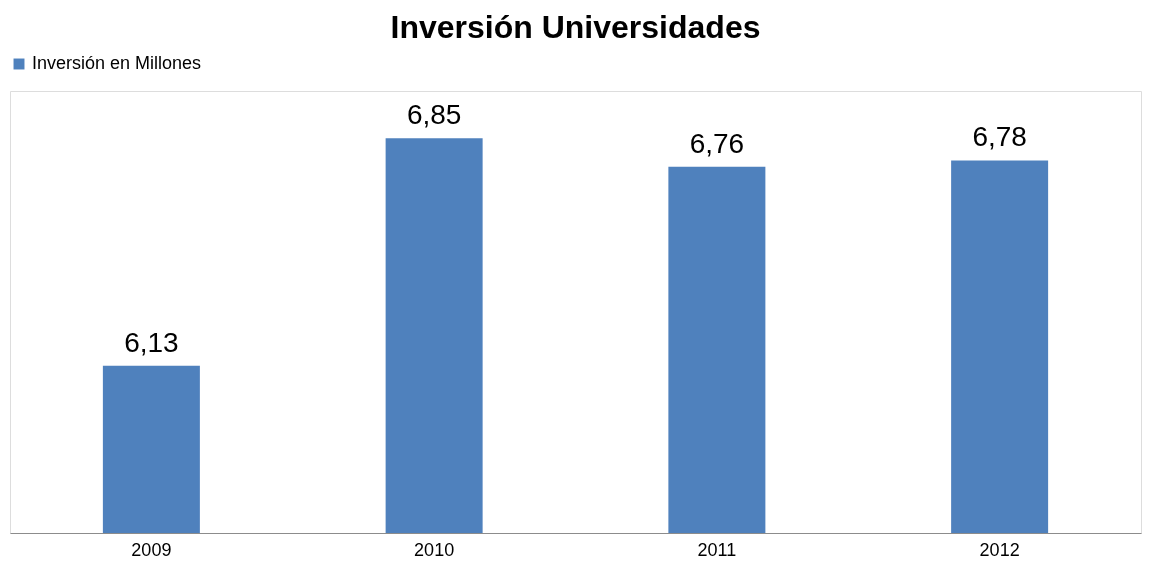 The width and height of the screenshot is (1151, 567). I want to click on legend-label: Inversión en Millones, so click(117, 63).